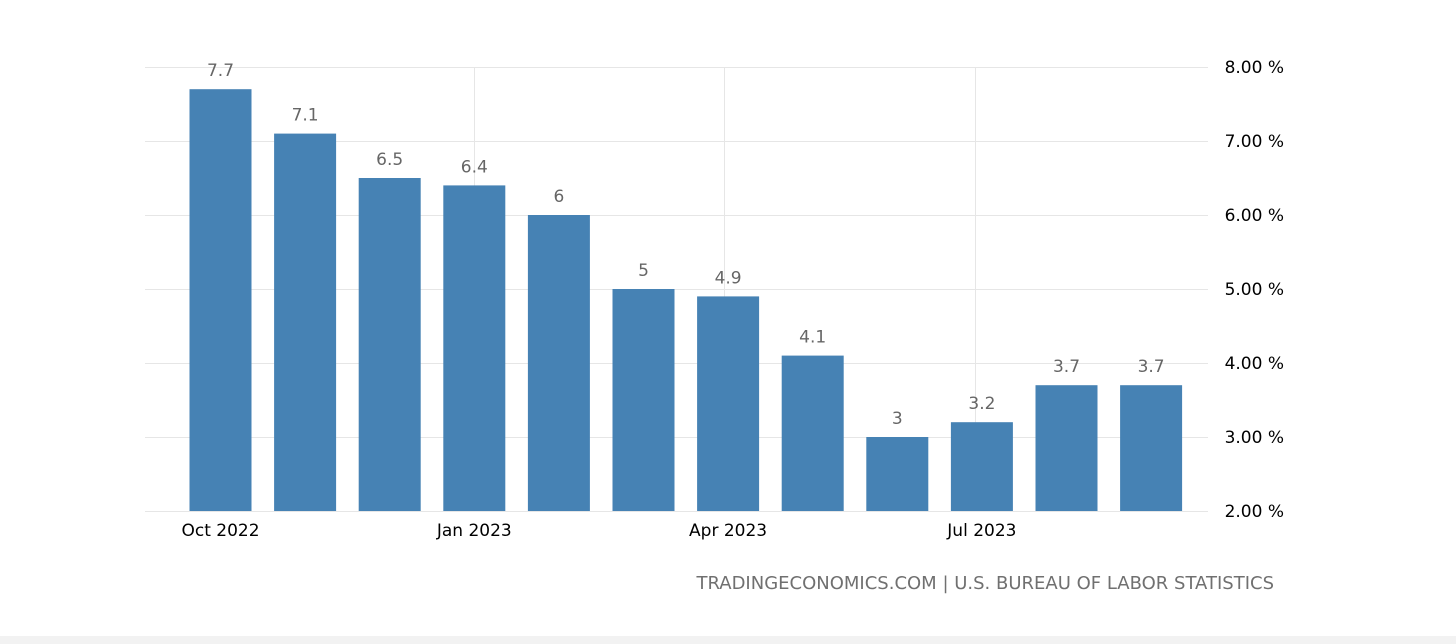  I want to click on data-label: 3.2, so click(981, 404).